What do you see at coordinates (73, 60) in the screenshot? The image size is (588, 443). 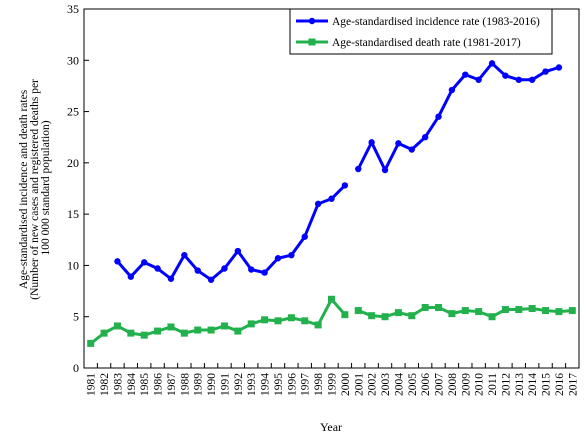 I see `y-tick-label: 30` at bounding box center [73, 60].